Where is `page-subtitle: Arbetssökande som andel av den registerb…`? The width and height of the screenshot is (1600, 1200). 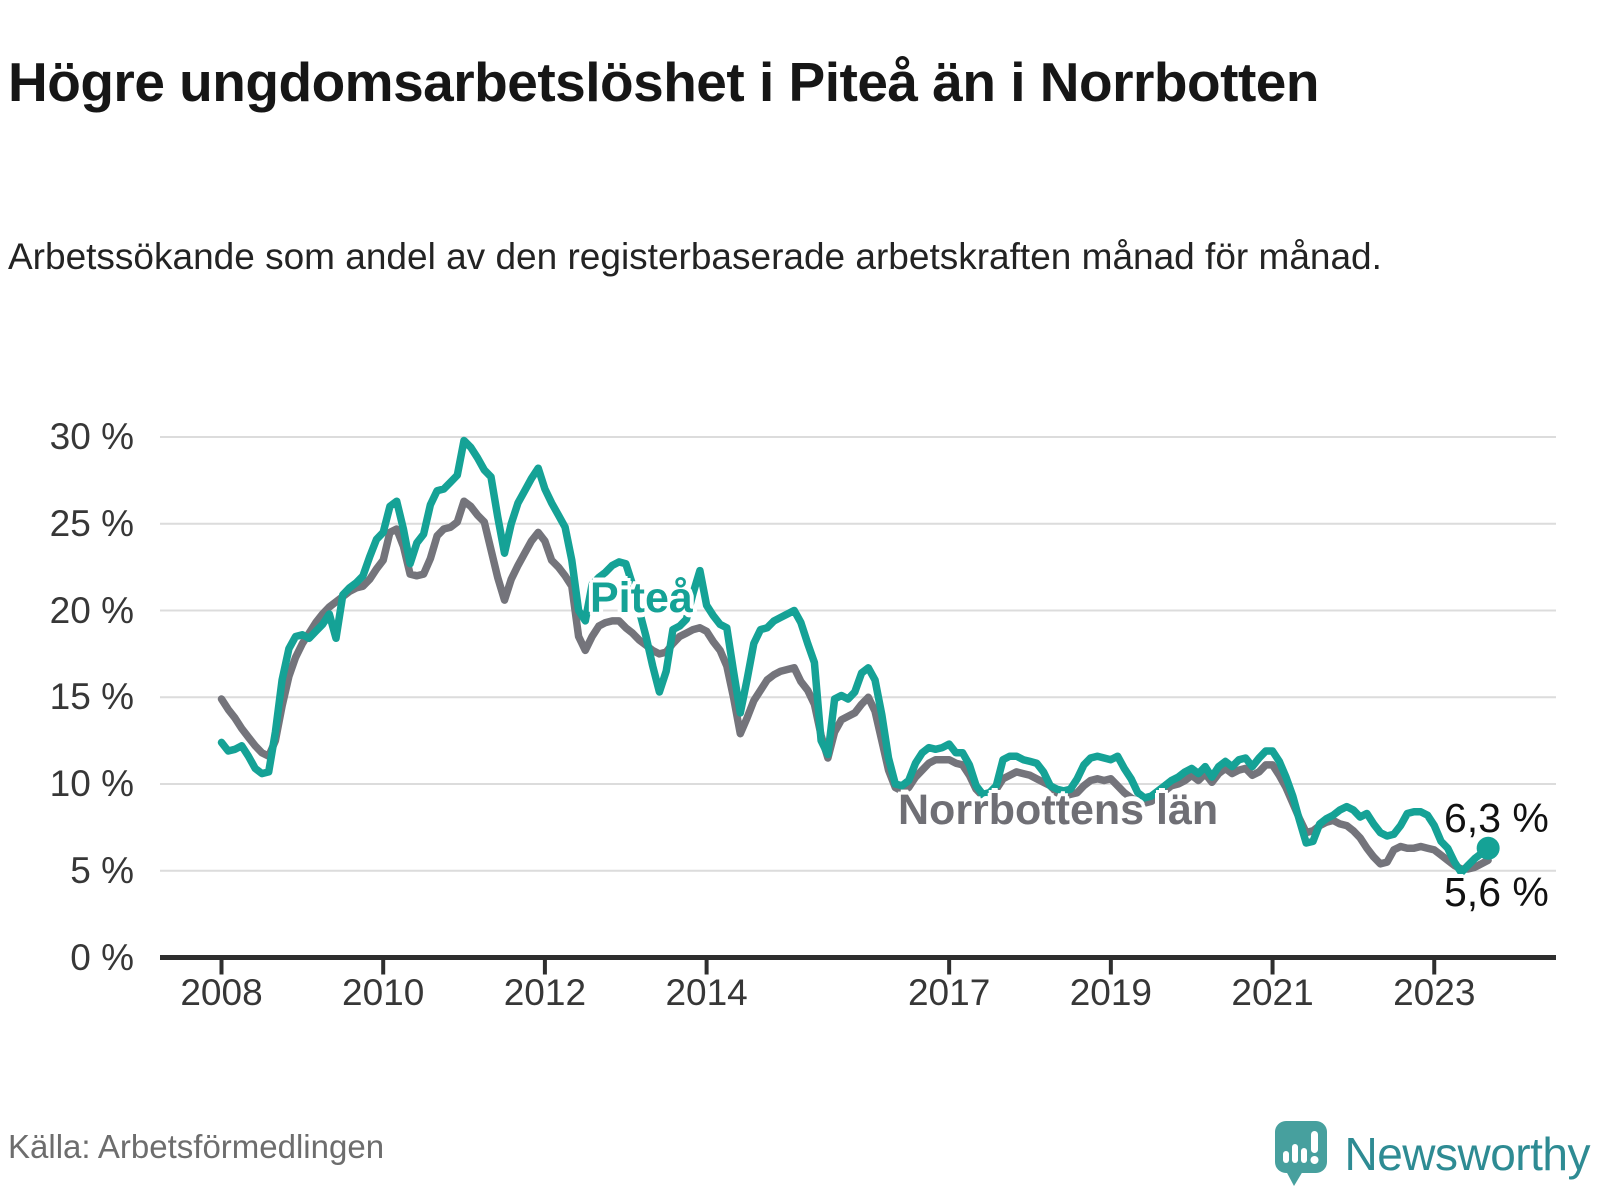
page-subtitle: Arbetssökande som andel av den registerb… is located at coordinates (695, 256).